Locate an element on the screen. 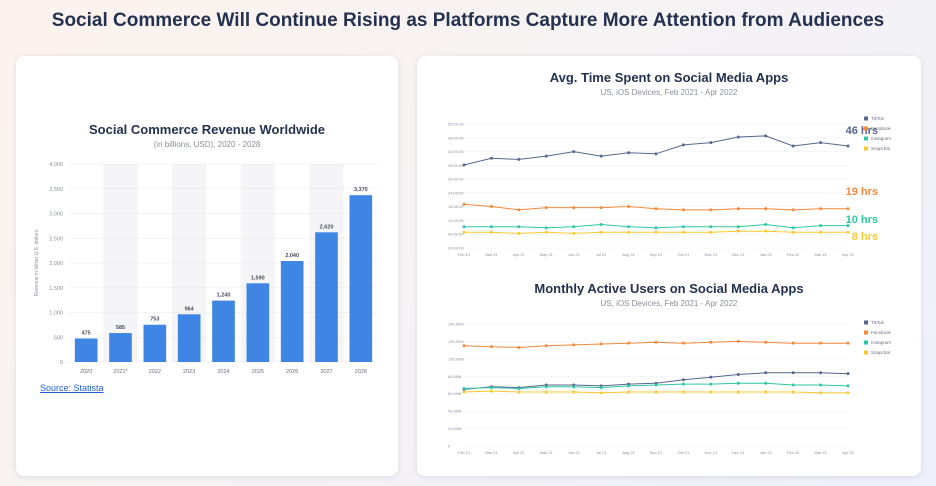 The image size is (936, 486). x-tick-label: Jan 22 is located at coordinates (766, 452).